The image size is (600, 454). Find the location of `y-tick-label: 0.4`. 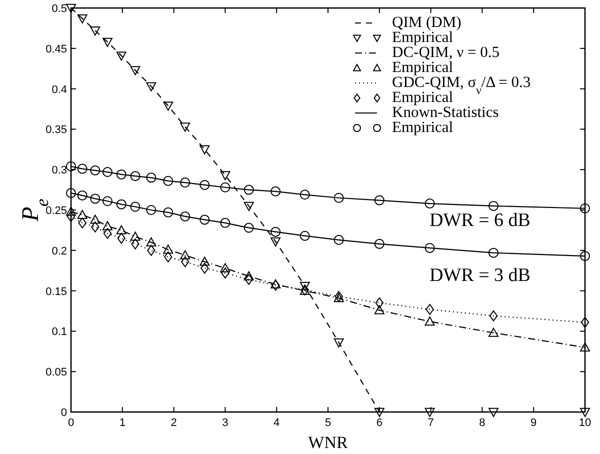

y-tick-label: 0.4 is located at coordinates (59, 90).